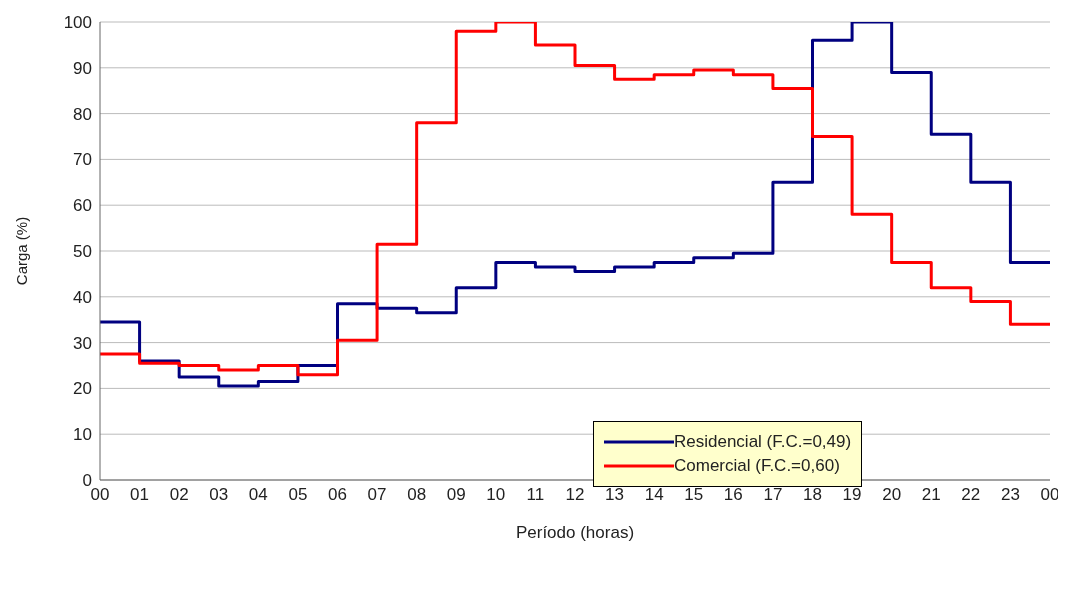 The image size is (1066, 612). What do you see at coordinates (298, 495) in the screenshot?
I see `x-tick-label: 05` at bounding box center [298, 495].